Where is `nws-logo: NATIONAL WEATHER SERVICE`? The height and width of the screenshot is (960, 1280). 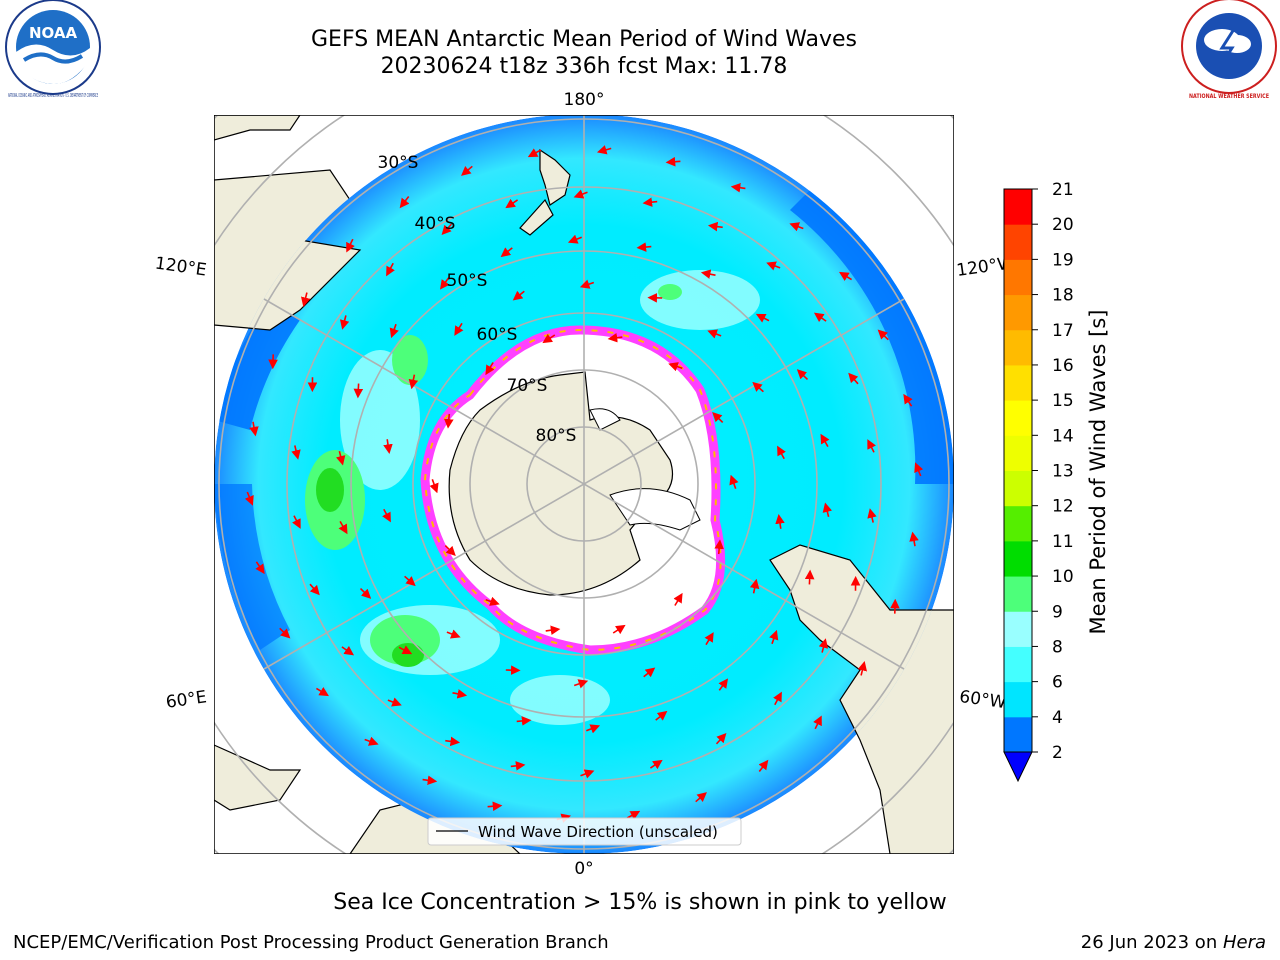 nws-logo: NATIONAL WEATHER SERVICE is located at coordinates (1229, 50).